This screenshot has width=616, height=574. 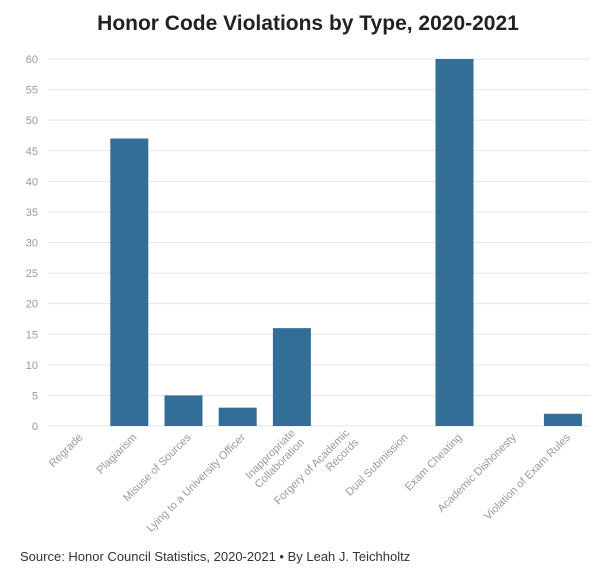 I want to click on x-tick-label: Exam Cheating, so click(x=434, y=463).